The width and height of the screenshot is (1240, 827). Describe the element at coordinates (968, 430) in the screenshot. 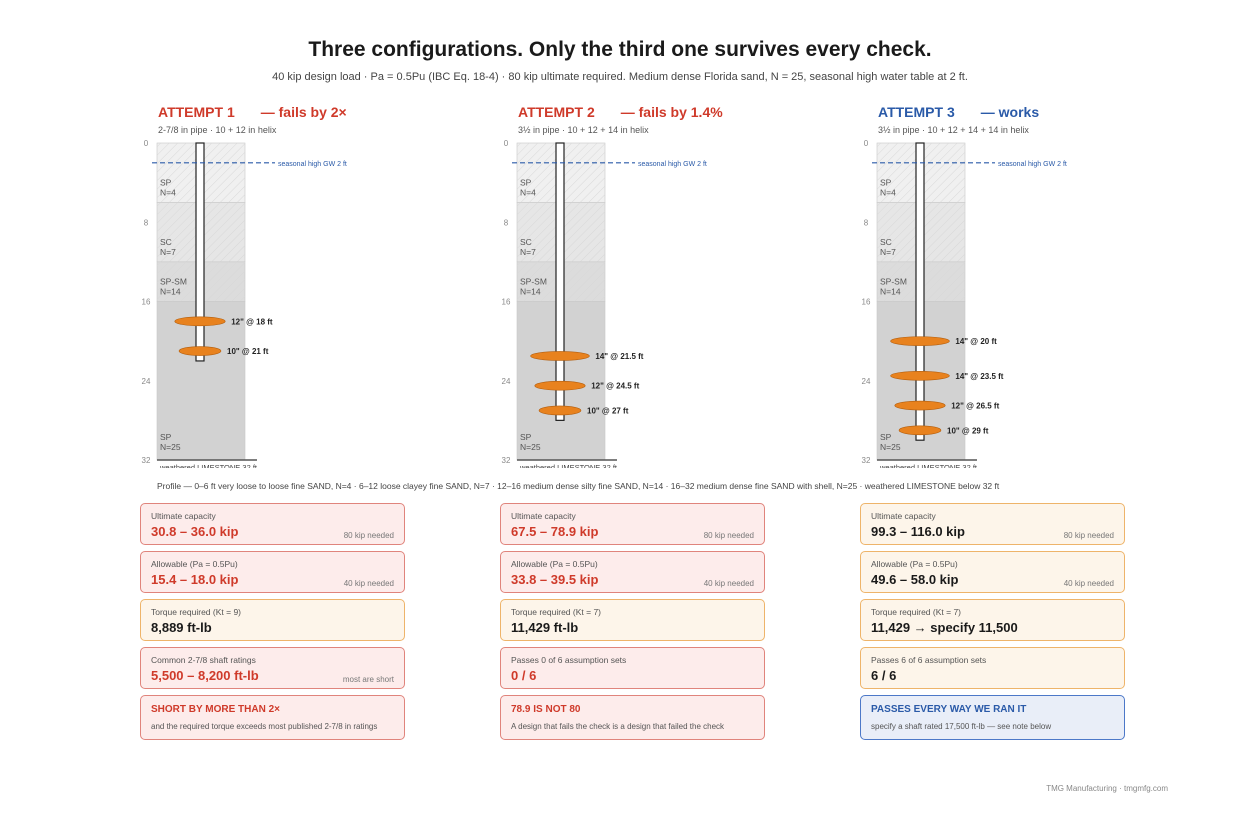

I see `helix-label: 10" @ 29 ft` at that location.